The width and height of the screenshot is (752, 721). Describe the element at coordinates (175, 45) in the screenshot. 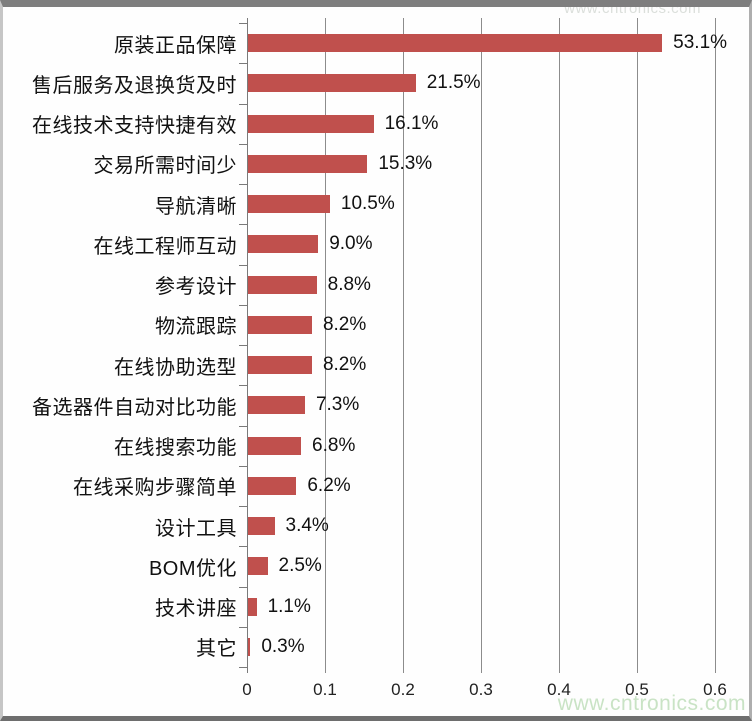

I see `category-label: 原装正品保障` at that location.